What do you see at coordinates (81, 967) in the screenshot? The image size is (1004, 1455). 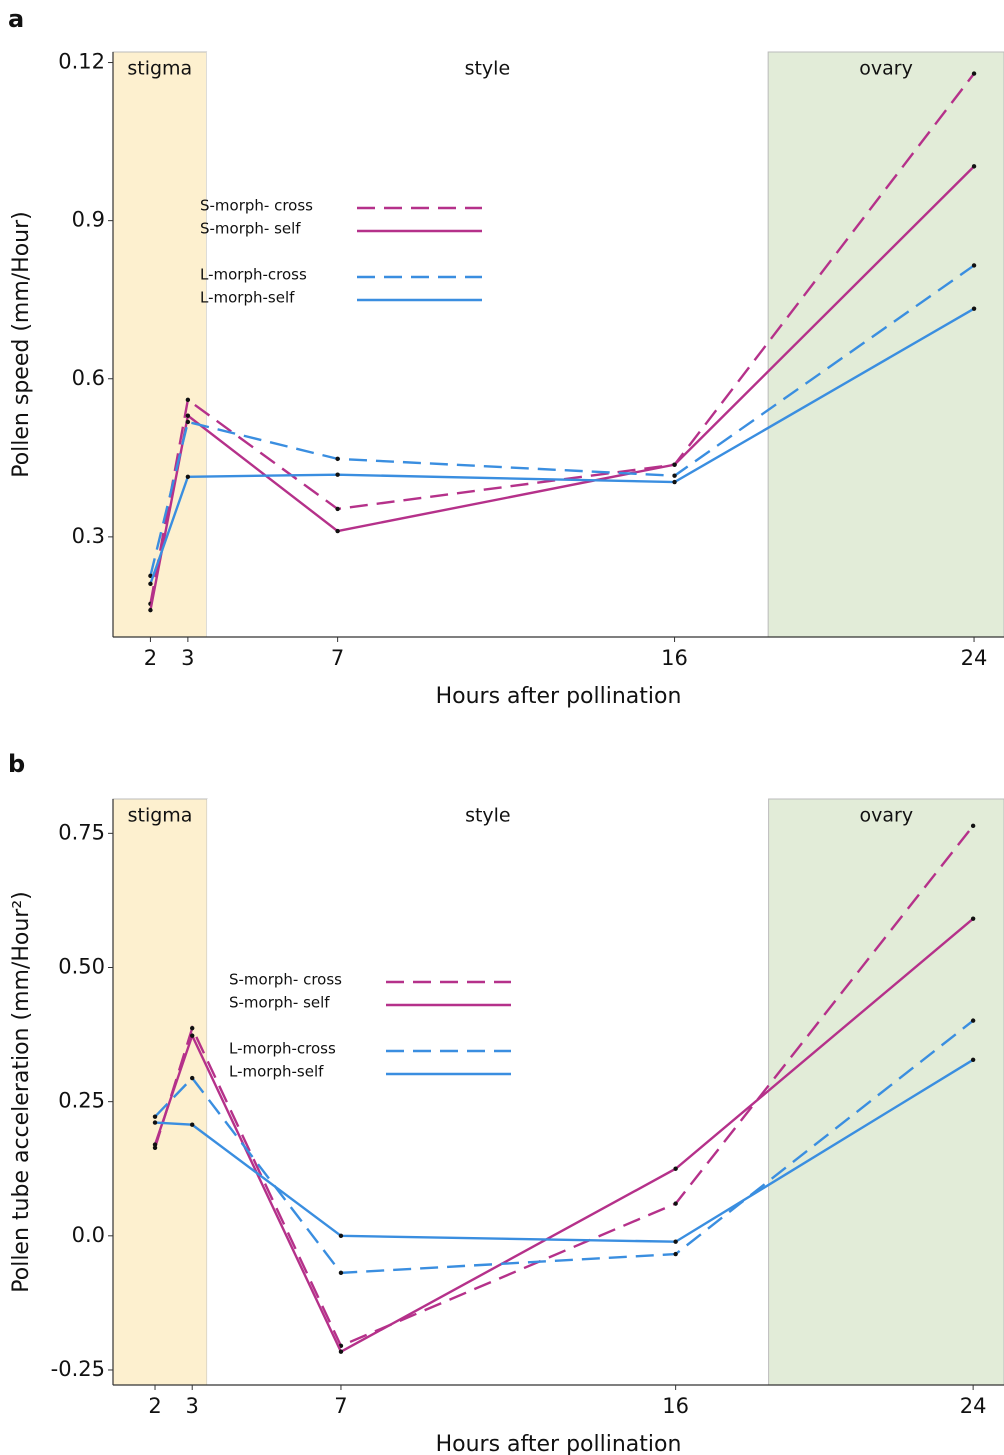 I see `y-tick-label: 0.50` at bounding box center [81, 967].